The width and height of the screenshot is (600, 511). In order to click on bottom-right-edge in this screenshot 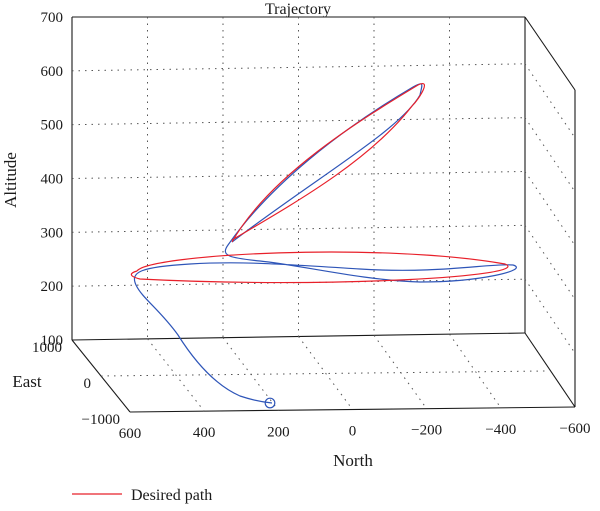, I will do `click(550, 370)`.